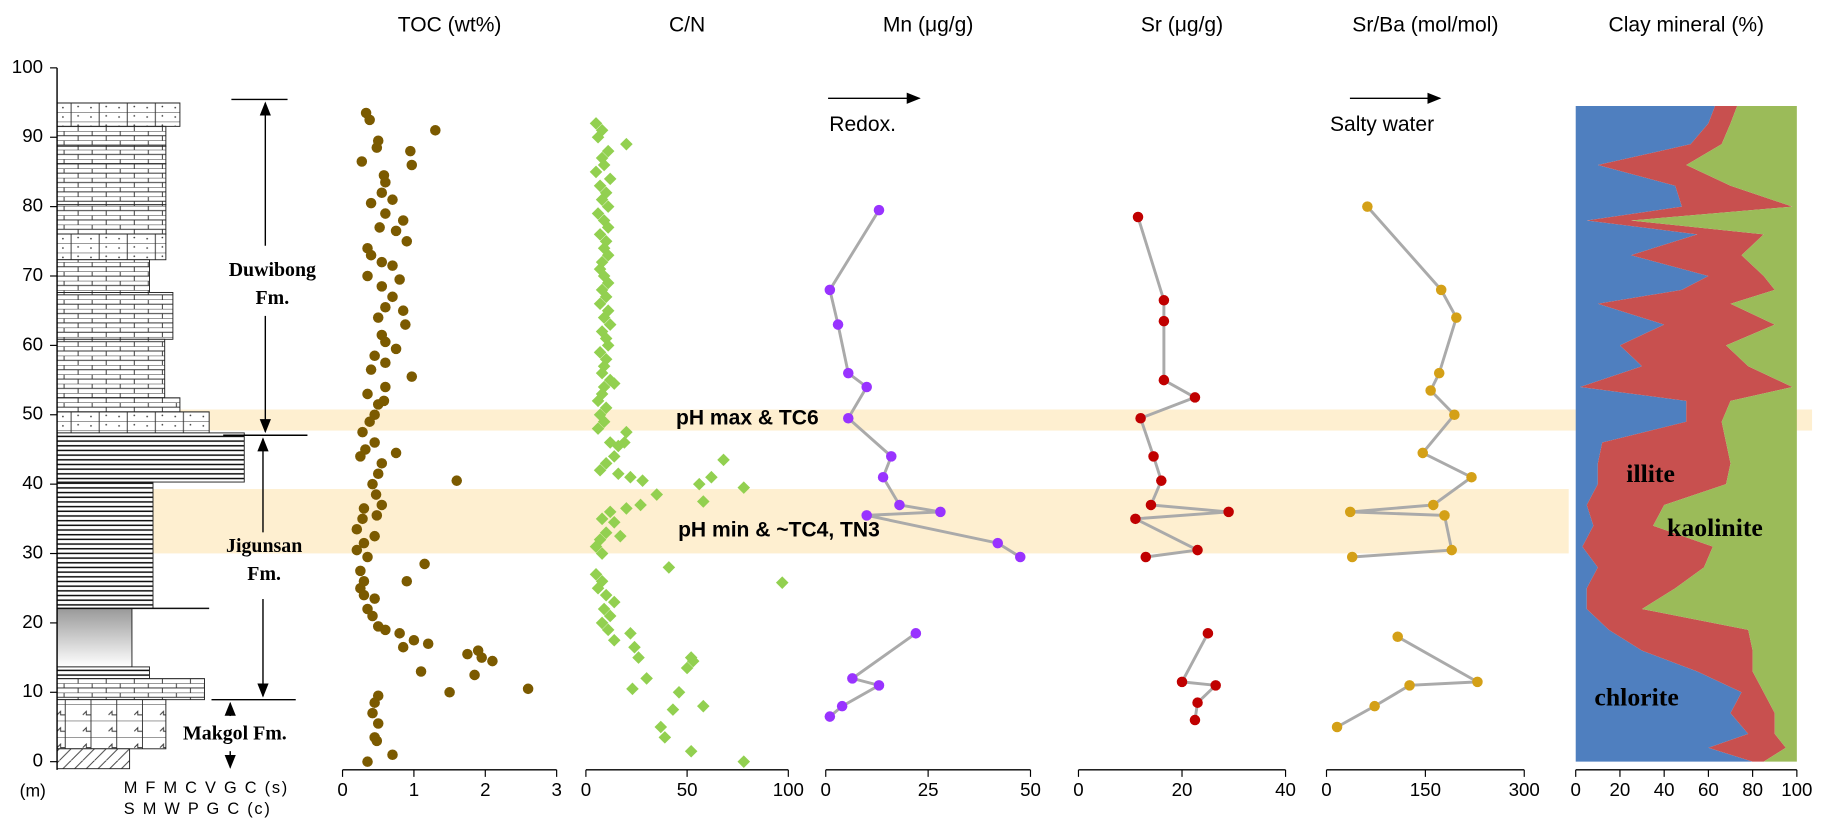  Describe the element at coordinates (1664, 789) in the screenshot. I see `x-tick-label: 40` at that location.